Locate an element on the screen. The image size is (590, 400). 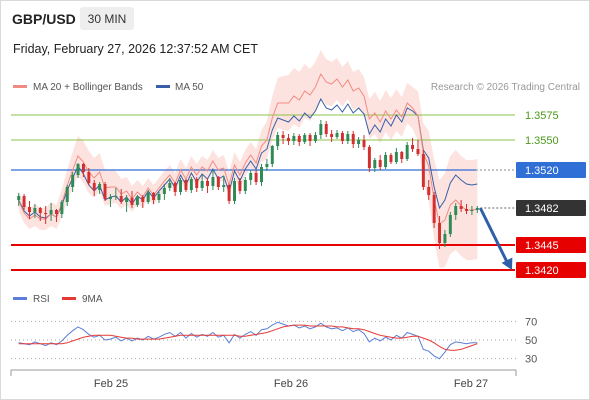
forecast-arrow-shaft is located at coordinates (494, 236).